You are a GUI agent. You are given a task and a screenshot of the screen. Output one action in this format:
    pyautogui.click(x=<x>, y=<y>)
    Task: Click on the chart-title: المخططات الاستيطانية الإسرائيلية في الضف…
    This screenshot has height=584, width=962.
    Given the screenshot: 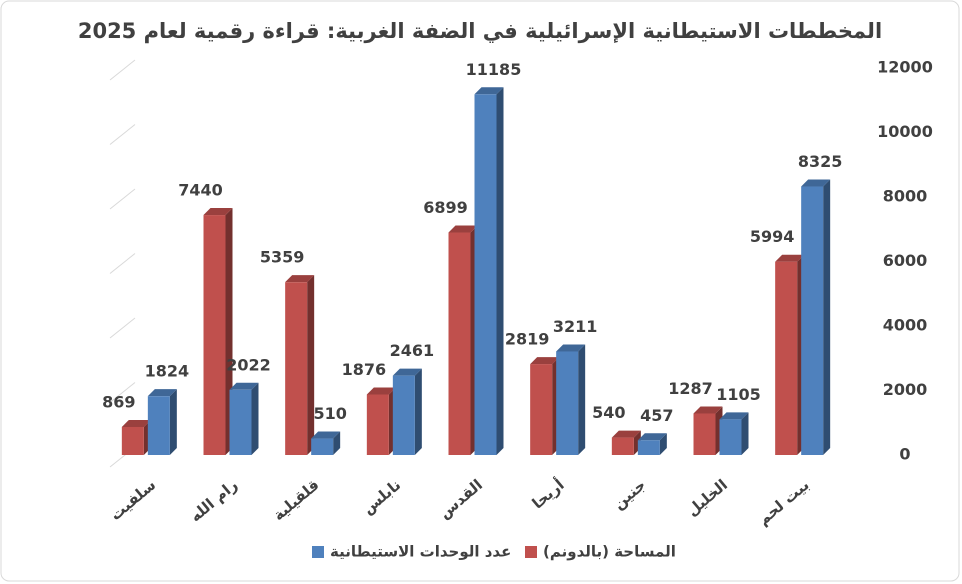 What is the action you would take?
    pyautogui.click(x=480, y=31)
    